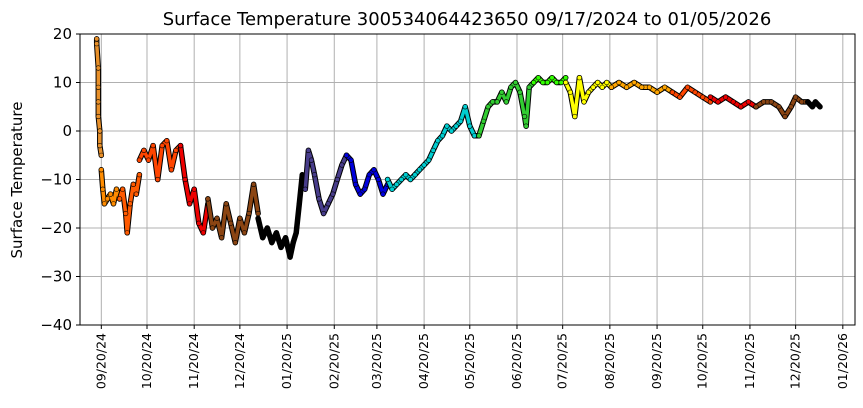  I want to click on y-tick-label: 10, so click(62, 83).